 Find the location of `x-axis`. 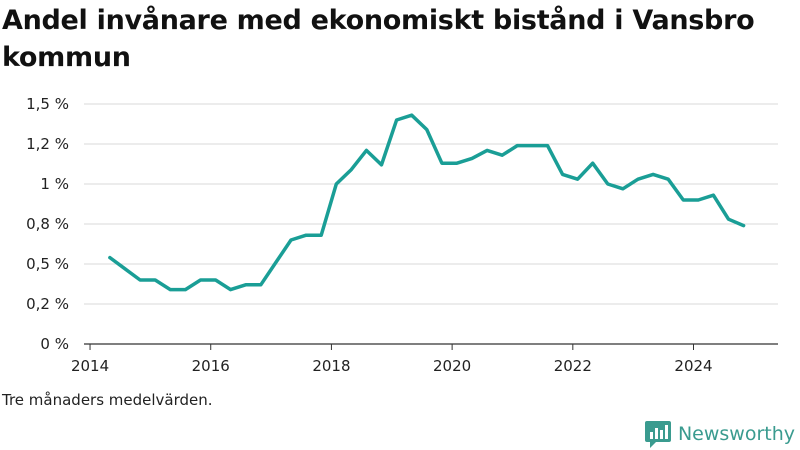

x-axis is located at coordinates (431, 346).